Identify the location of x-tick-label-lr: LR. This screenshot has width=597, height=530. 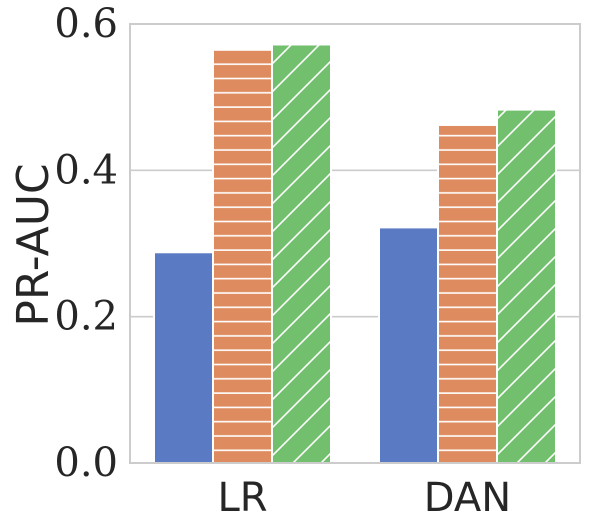
(242, 498).